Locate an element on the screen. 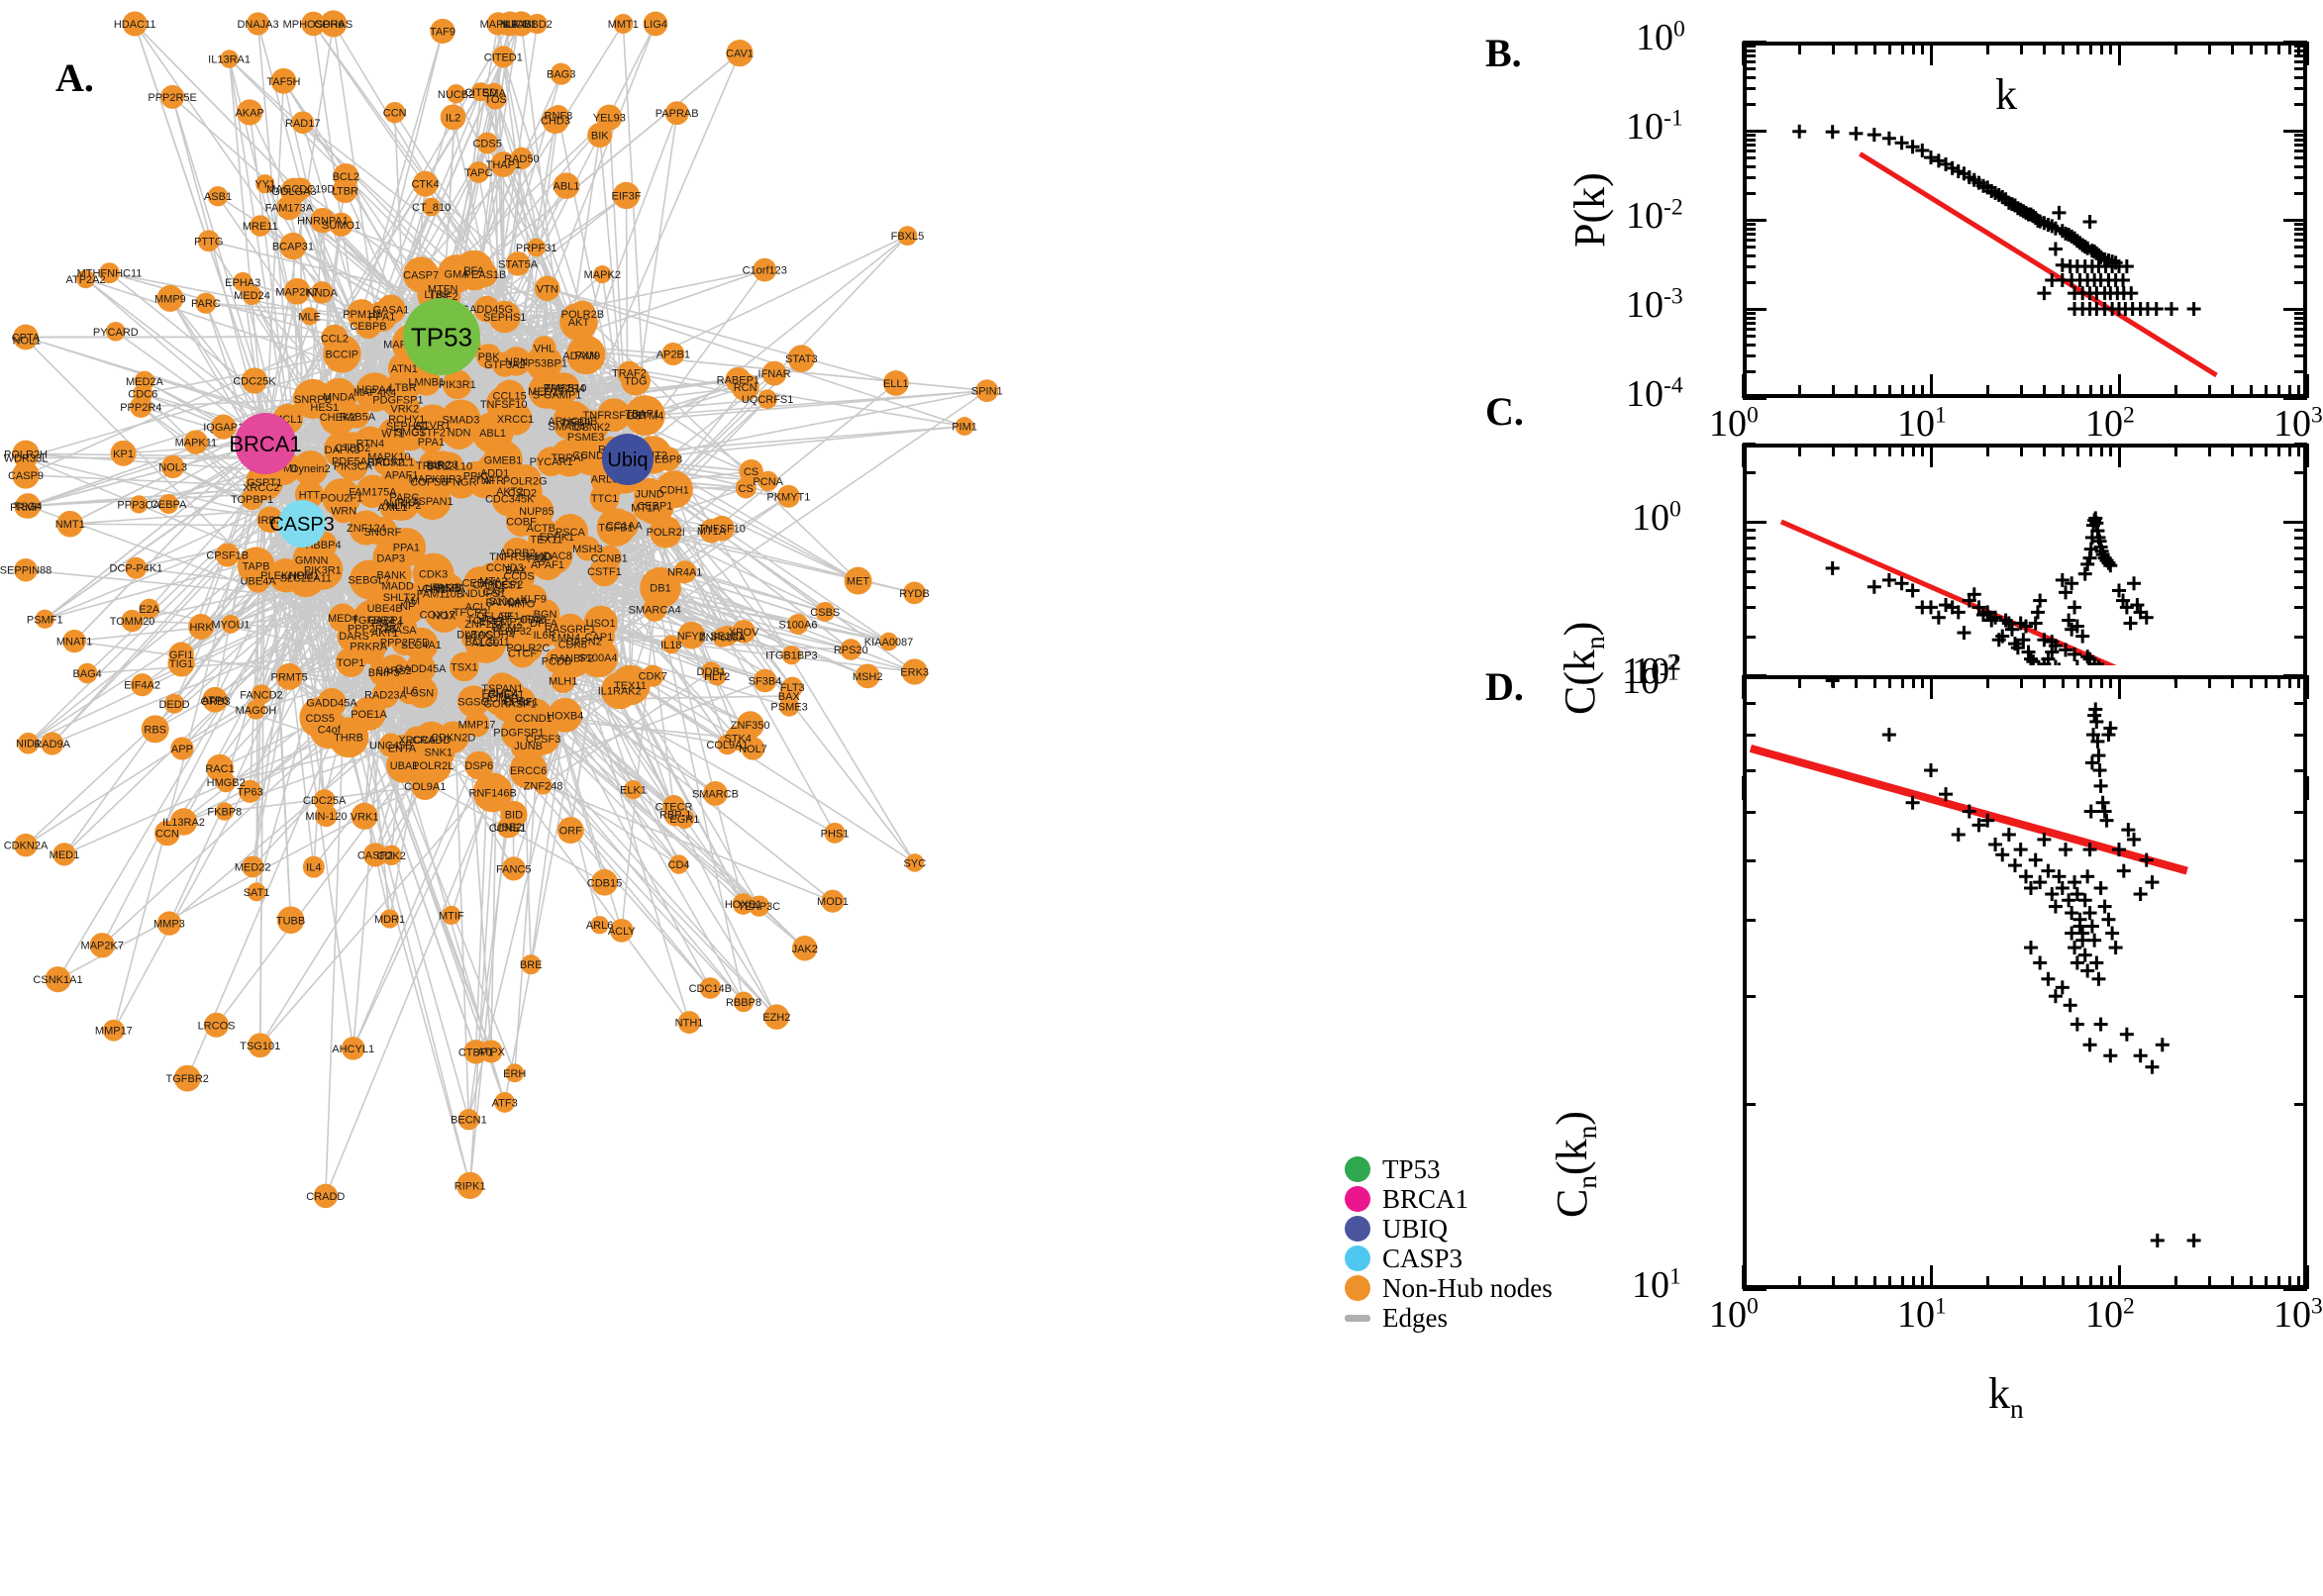 Image resolution: width=2323 pixels, height=1596 pixels. hub-node-casp3 is located at coordinates (302, 524).